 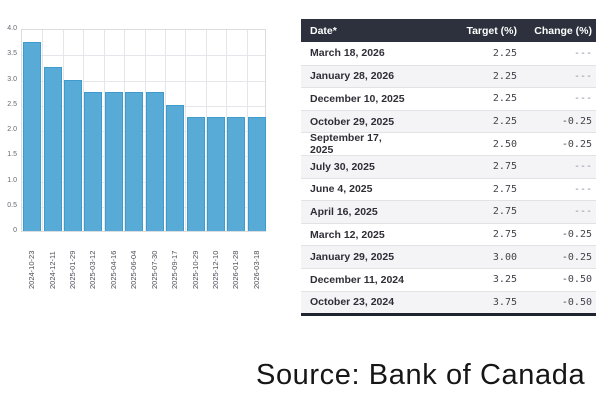 What do you see at coordinates (12, 205) in the screenshot?
I see `y-axis-tick-label: 0.5` at bounding box center [12, 205].